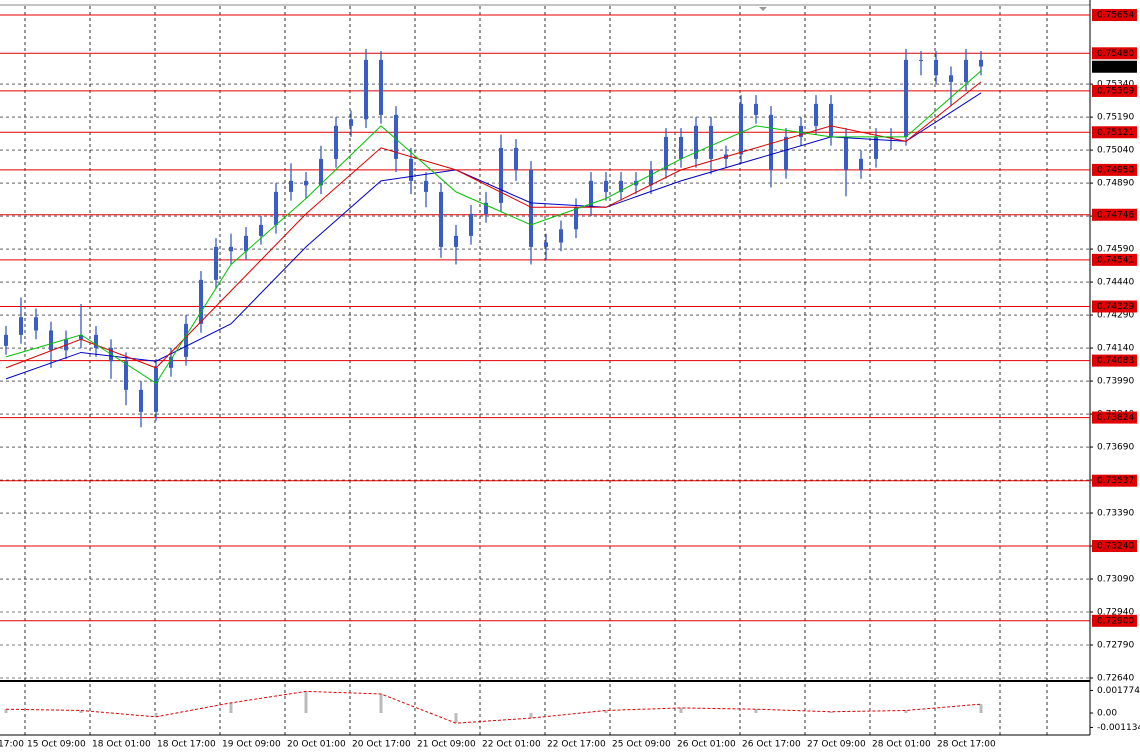  I want to click on y-tick-label: 0.75040, so click(1115, 151).